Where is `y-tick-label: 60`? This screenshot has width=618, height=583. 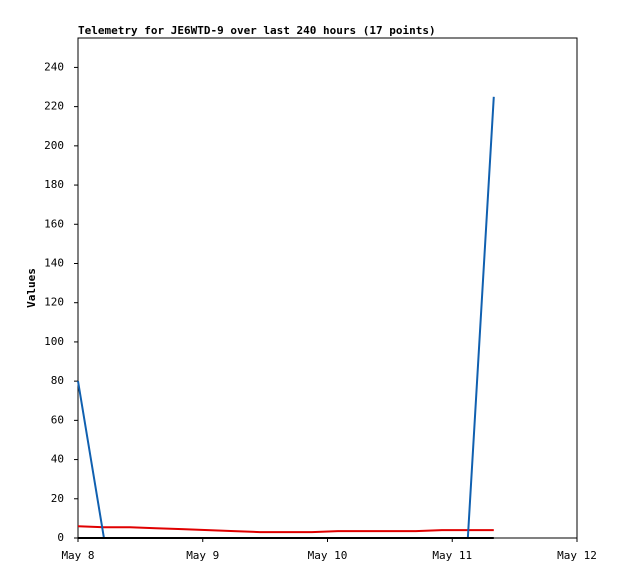
y-tick-label: 60 is located at coordinates (57, 419).